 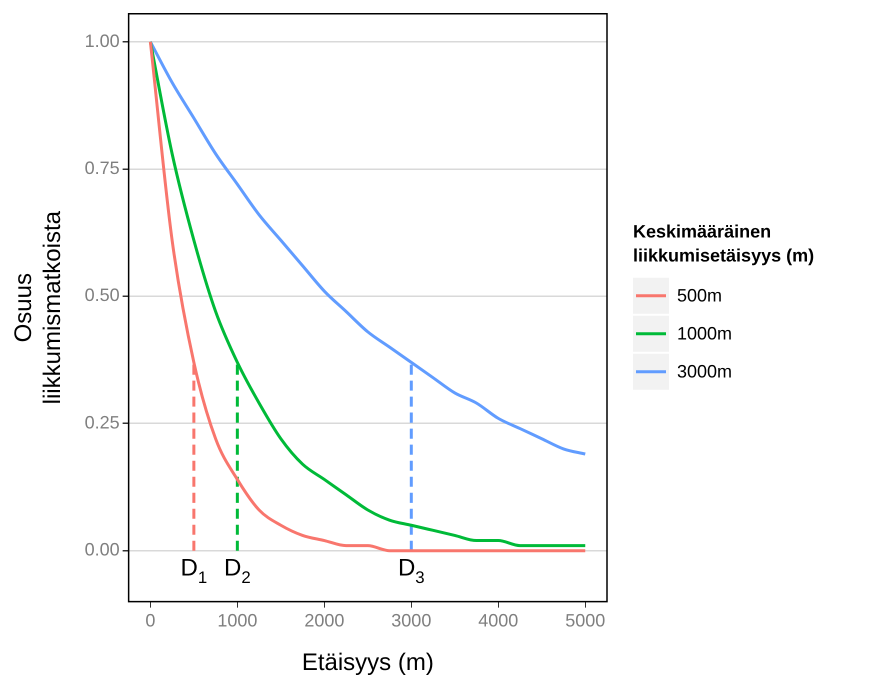 I want to click on y-tick-label: 0.50, so click(x=102, y=295).